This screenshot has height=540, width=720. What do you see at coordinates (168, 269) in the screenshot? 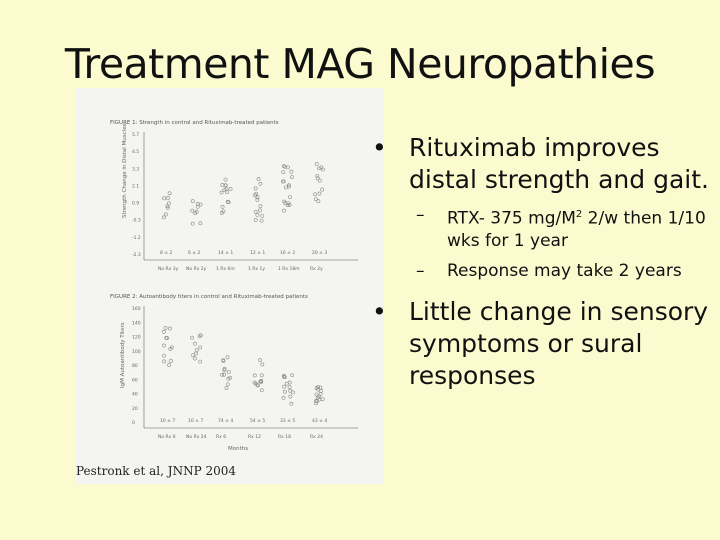
I see `fig1-group-label: No Rx 3y` at bounding box center [168, 269].